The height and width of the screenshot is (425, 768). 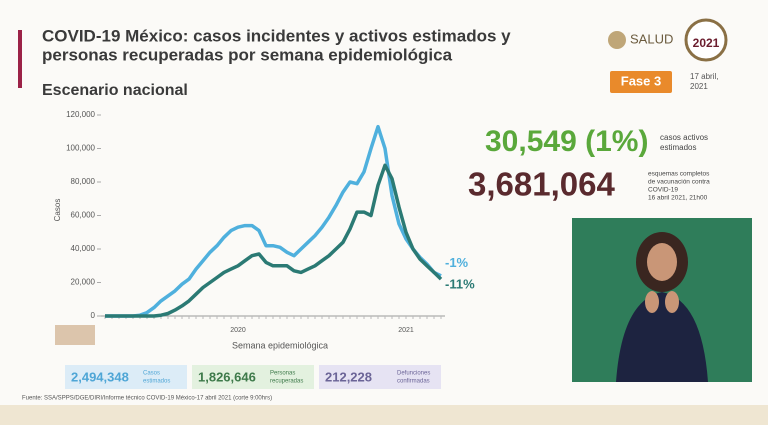 I want to click on vaccinated-label: 16 abril 2021, 21h00, so click(x=678, y=198).